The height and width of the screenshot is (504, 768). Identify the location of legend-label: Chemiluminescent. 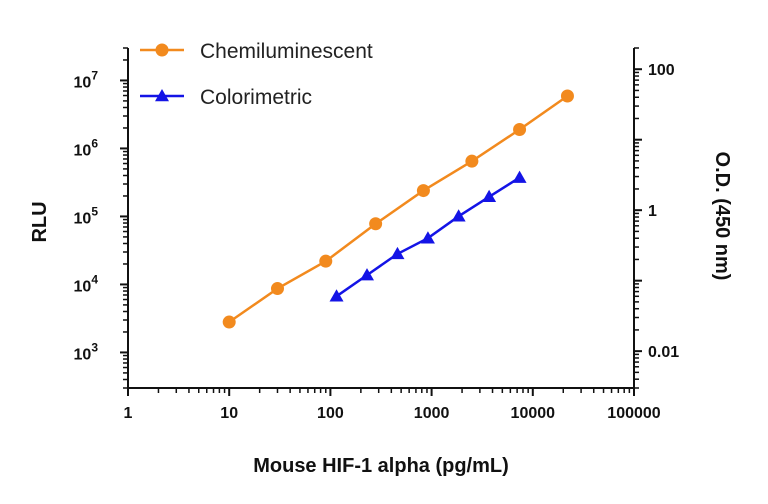
(286, 51).